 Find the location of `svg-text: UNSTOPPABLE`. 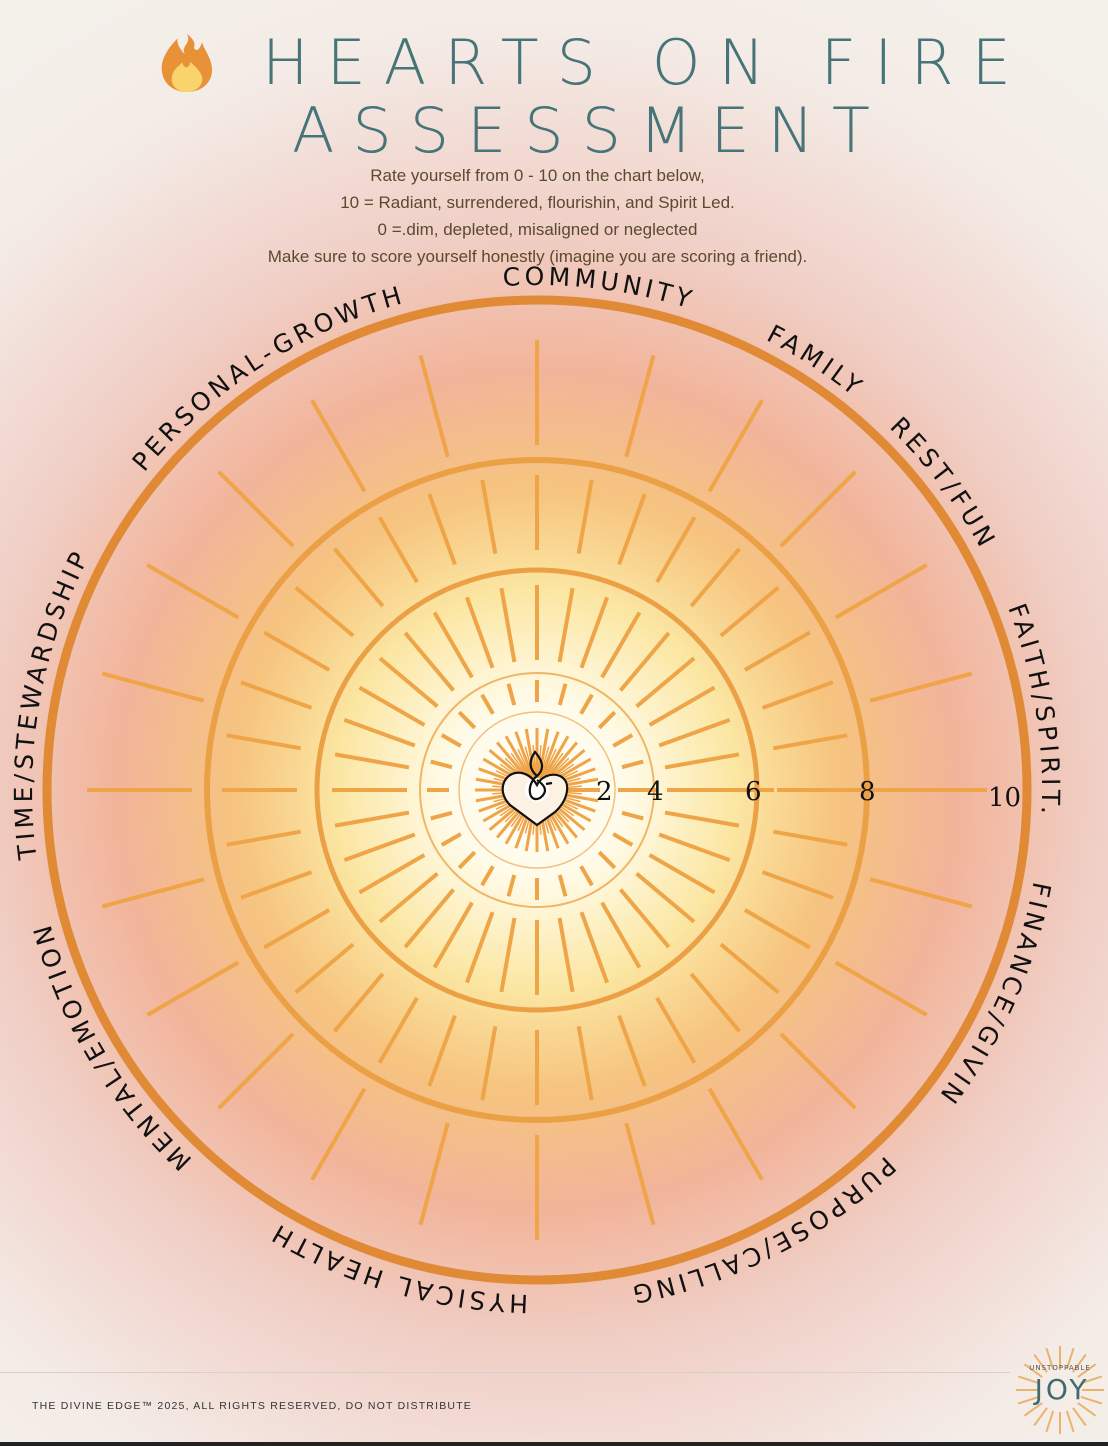

svg-text: UNSTOPPABLE is located at coordinates (1060, 1368).